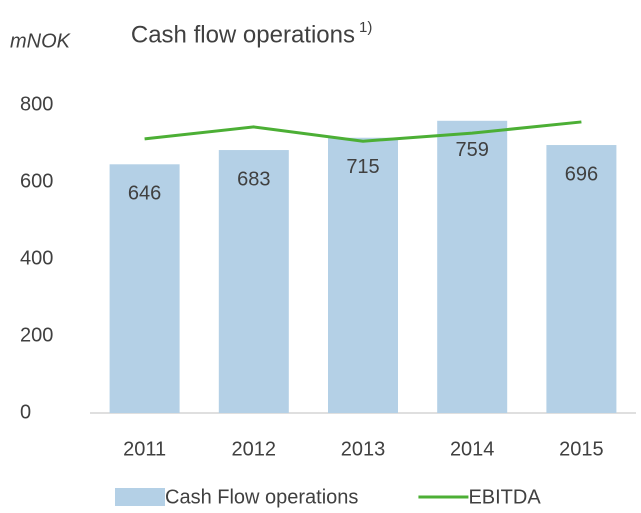  What do you see at coordinates (581, 174) in the screenshot?
I see `data-label: 696` at bounding box center [581, 174].